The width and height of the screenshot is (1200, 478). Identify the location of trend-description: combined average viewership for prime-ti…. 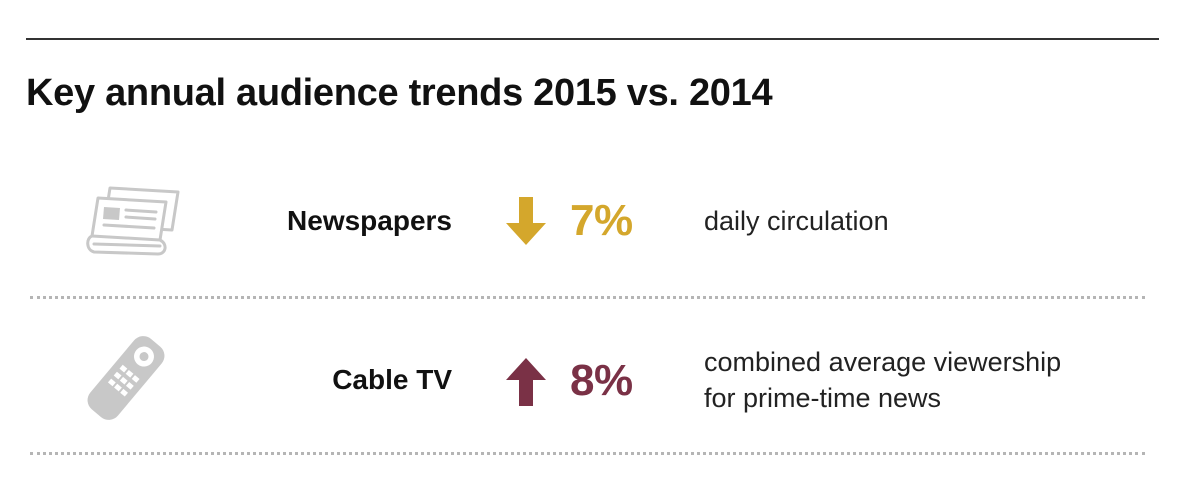
(882, 380).